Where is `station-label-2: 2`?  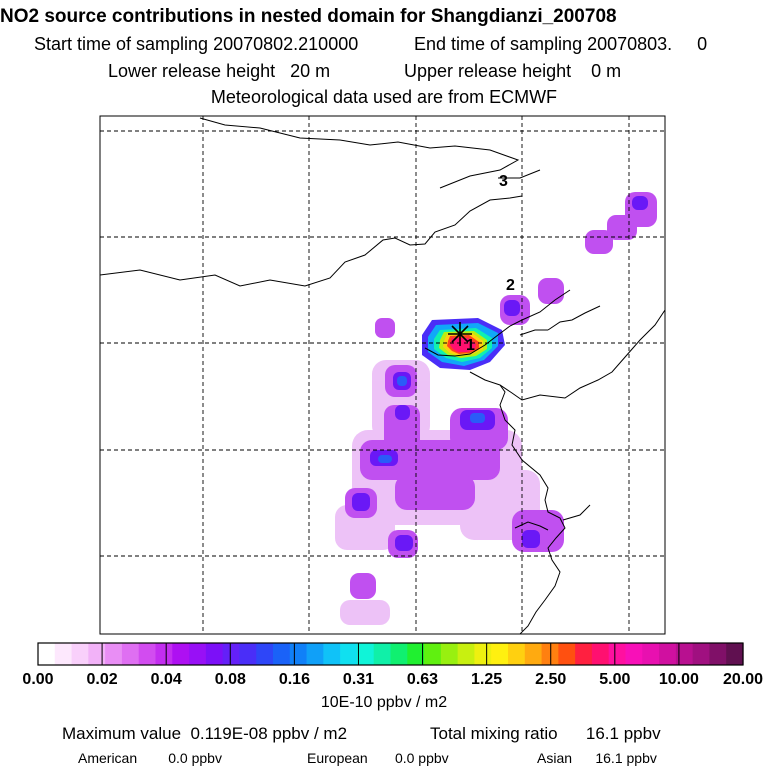 station-label-2: 2 is located at coordinates (510, 285).